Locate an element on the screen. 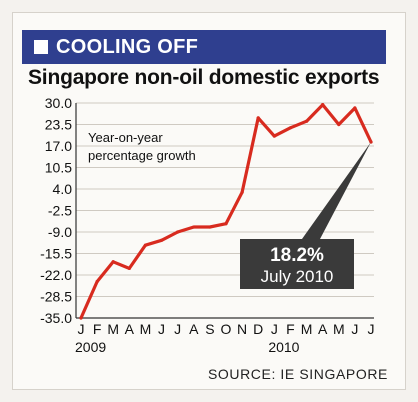  x-tick-label: O is located at coordinates (226, 329).